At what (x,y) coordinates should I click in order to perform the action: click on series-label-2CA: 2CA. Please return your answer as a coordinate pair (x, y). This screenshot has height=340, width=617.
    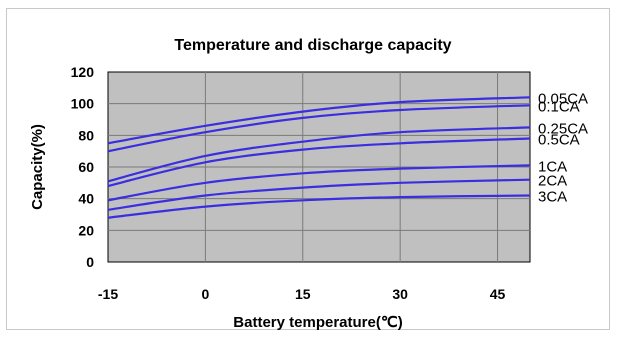
    Looking at the image, I should click on (552, 181).